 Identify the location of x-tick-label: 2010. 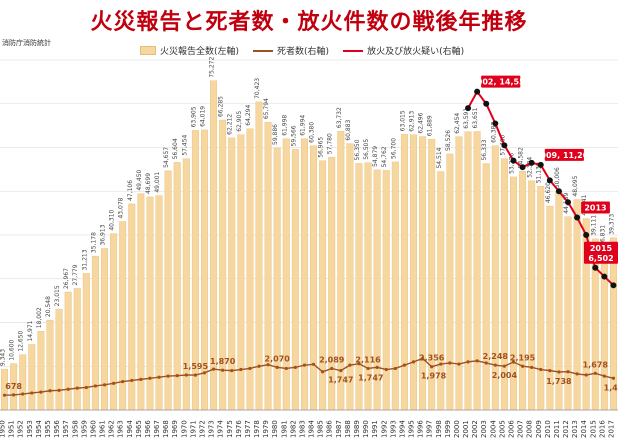
(548, 429).